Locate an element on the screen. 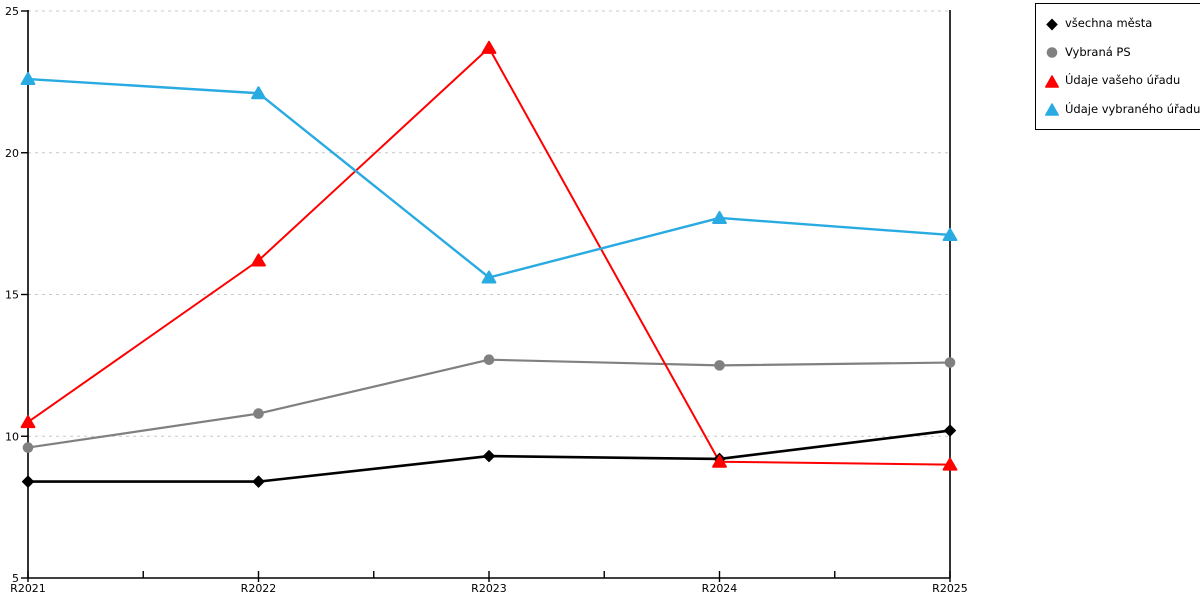 This screenshot has height=600, width=1200. legend-item: všechna města is located at coordinates (1122, 24).